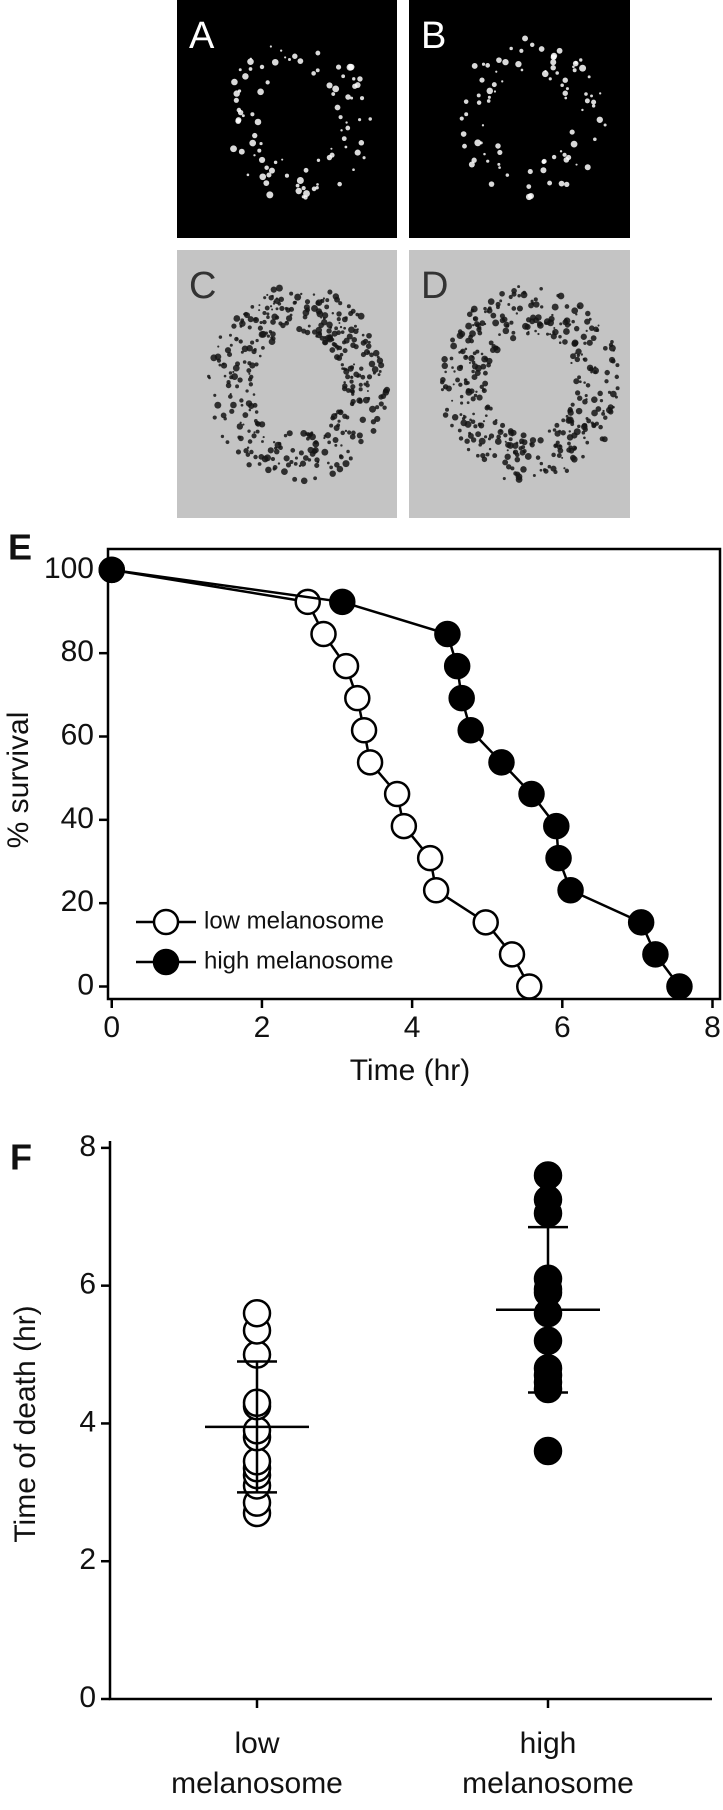 The width and height of the screenshot is (723, 1810). Describe the element at coordinates (202, 36) in the screenshot. I see `panel-label: A` at that location.